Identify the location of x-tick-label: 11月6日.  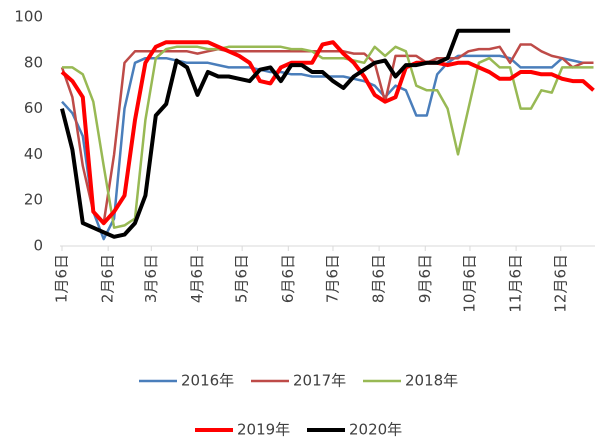
(516, 283).